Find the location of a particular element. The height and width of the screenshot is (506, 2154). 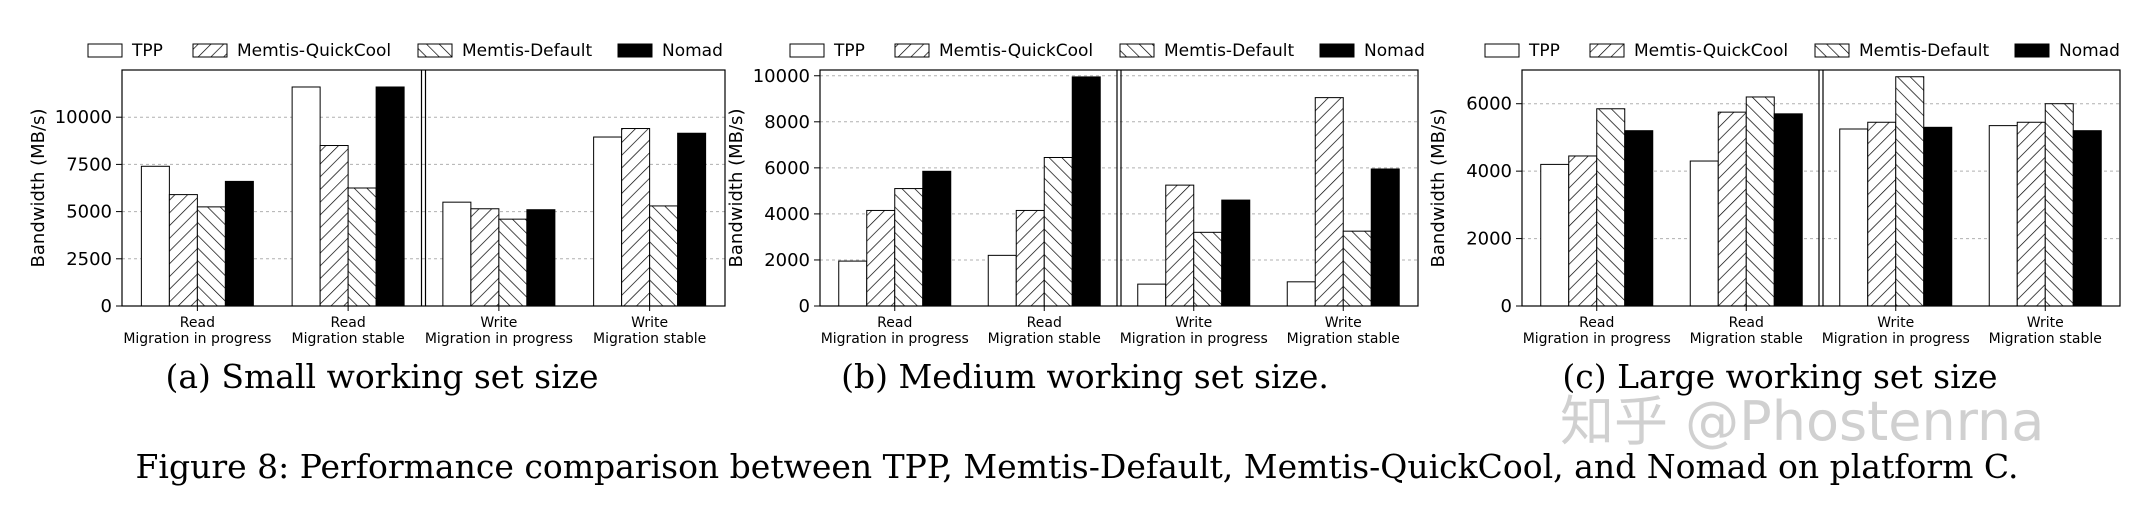

y-tick-label: 8000 is located at coordinates (787, 122).